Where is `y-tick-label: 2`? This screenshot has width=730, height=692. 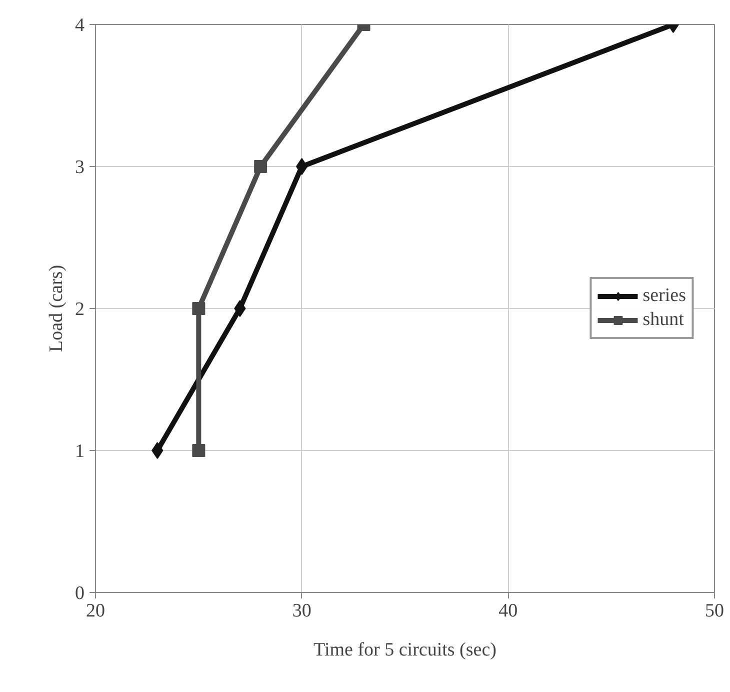
y-tick-label: 2 is located at coordinates (79, 309).